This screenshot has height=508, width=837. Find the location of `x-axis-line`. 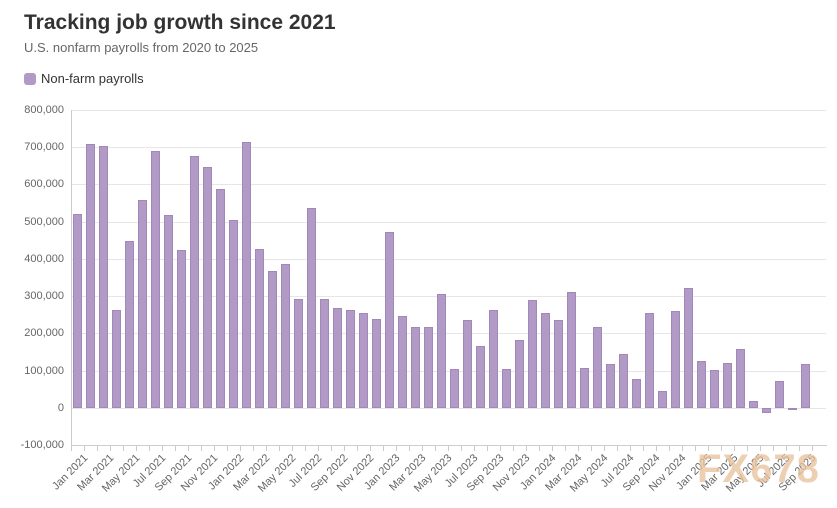

x-axis-line is located at coordinates (449, 445).